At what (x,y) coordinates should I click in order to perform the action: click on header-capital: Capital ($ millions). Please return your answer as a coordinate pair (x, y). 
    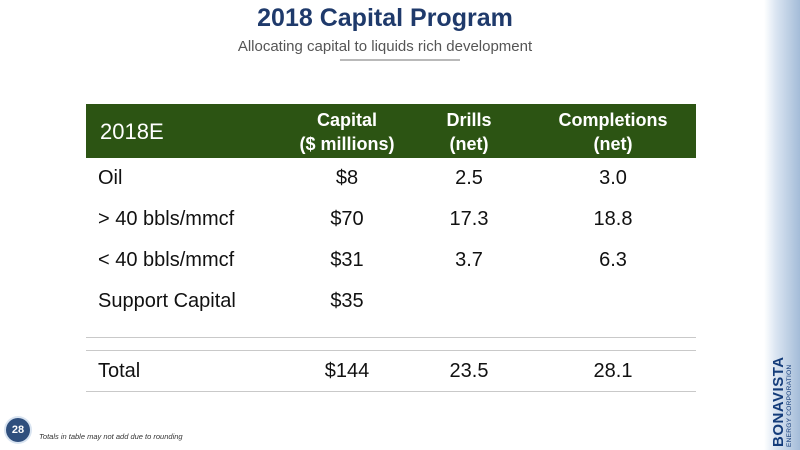
    Looking at the image, I should click on (347, 132).